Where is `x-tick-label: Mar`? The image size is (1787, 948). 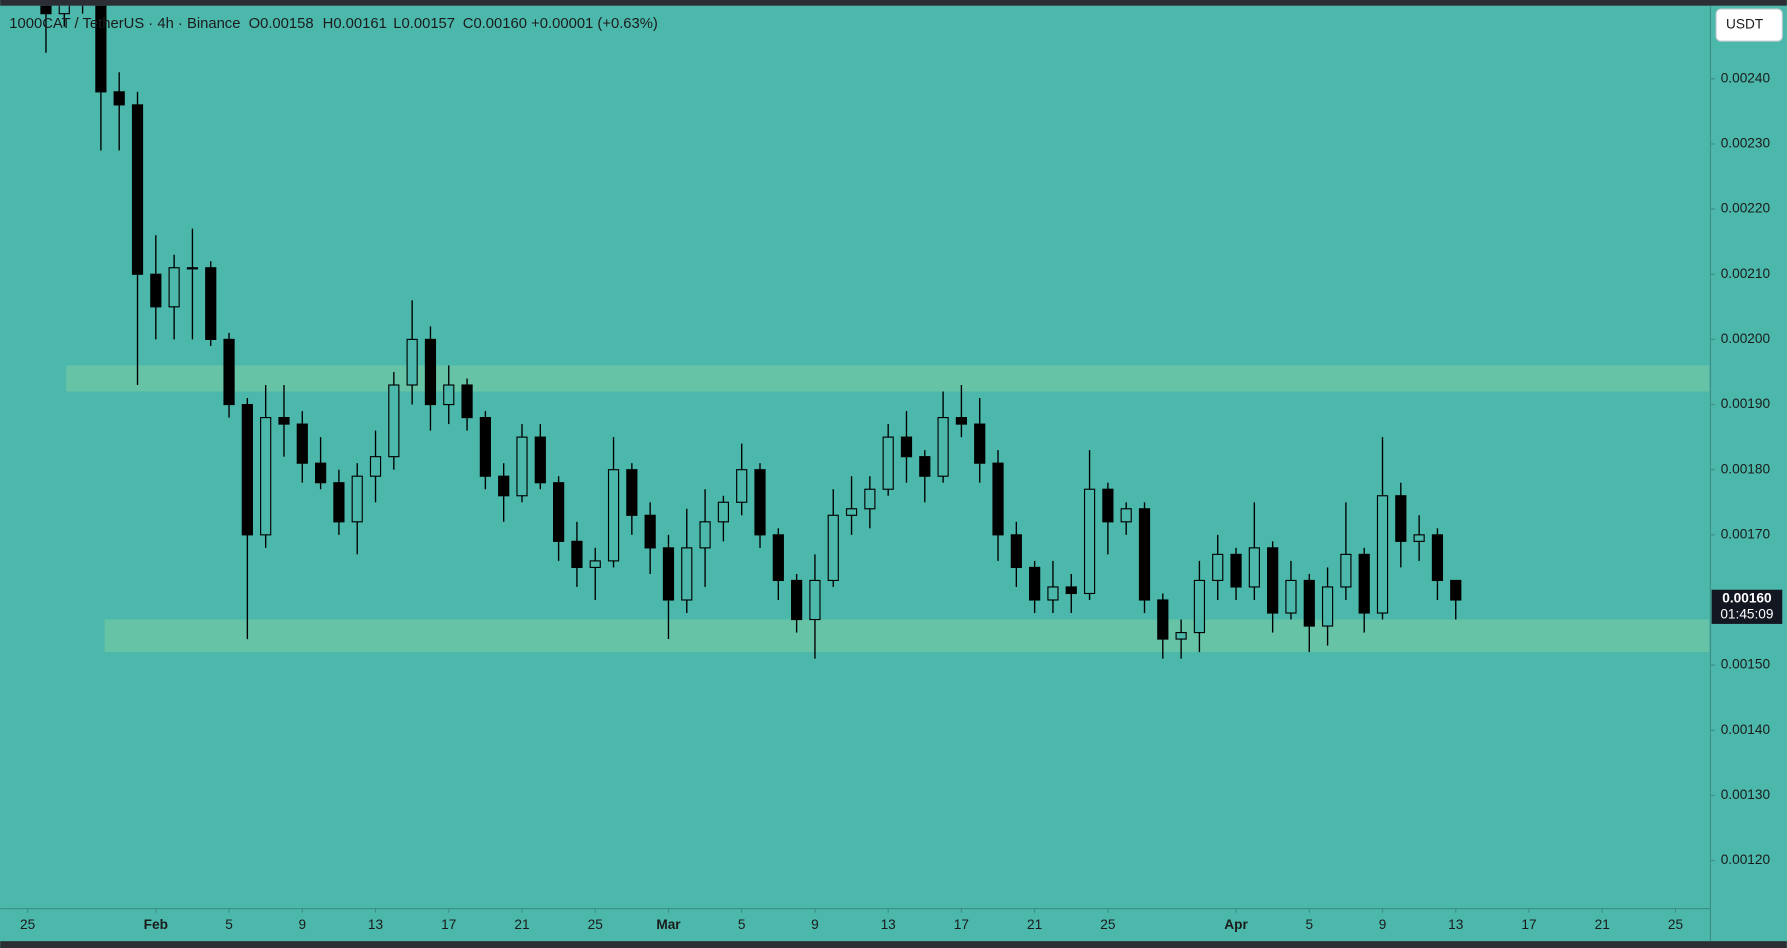 x-tick-label: Mar is located at coordinates (668, 924).